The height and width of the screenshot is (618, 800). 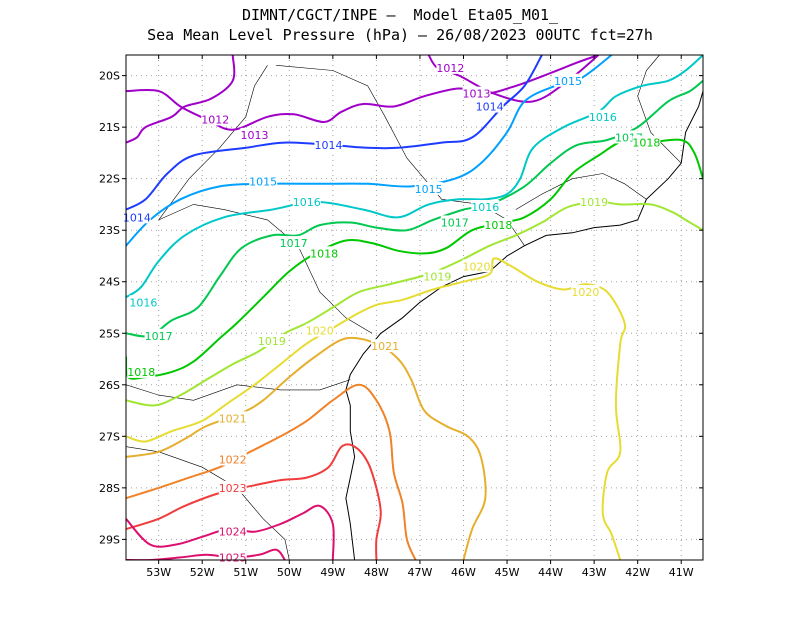 I want to click on isobar-label-1024: 1024, so click(x=233, y=532).